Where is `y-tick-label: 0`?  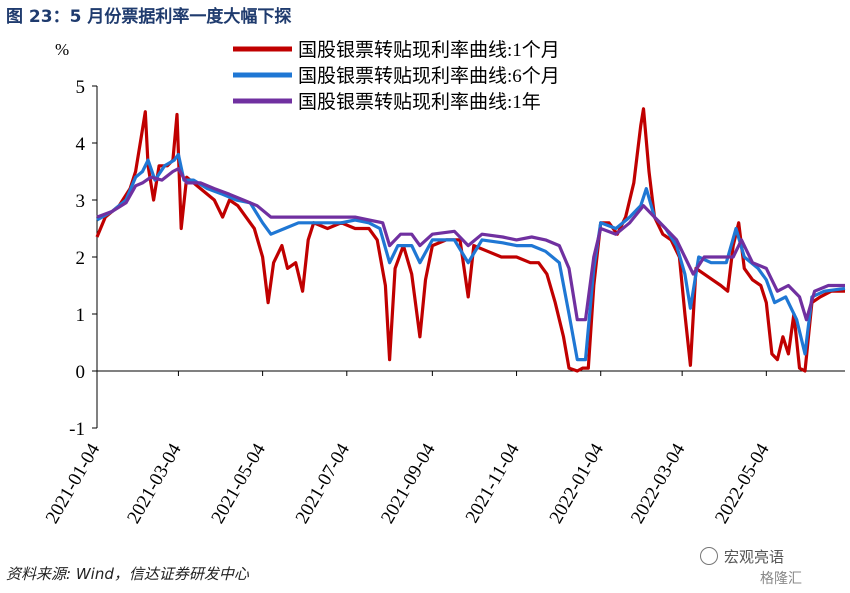 y-tick-label: 0 is located at coordinates (81, 372).